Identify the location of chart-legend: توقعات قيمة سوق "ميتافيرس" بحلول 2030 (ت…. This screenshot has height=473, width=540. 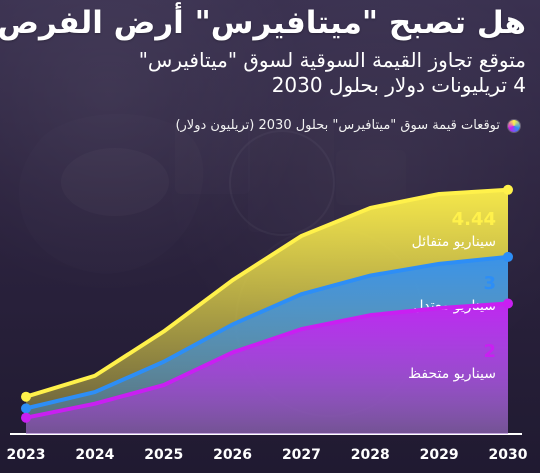
(347, 125).